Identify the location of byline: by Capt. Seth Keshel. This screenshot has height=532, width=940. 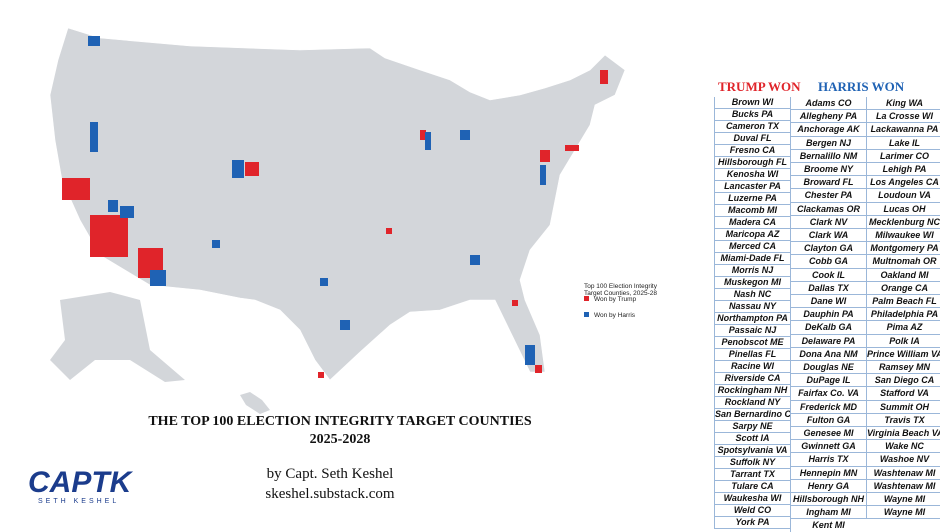
(330, 474).